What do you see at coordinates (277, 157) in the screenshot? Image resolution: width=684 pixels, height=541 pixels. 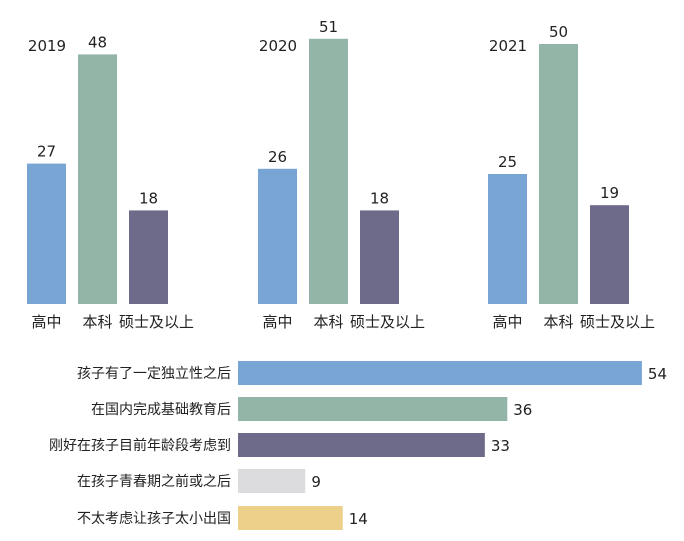 I see `data-label: 26` at bounding box center [277, 157].